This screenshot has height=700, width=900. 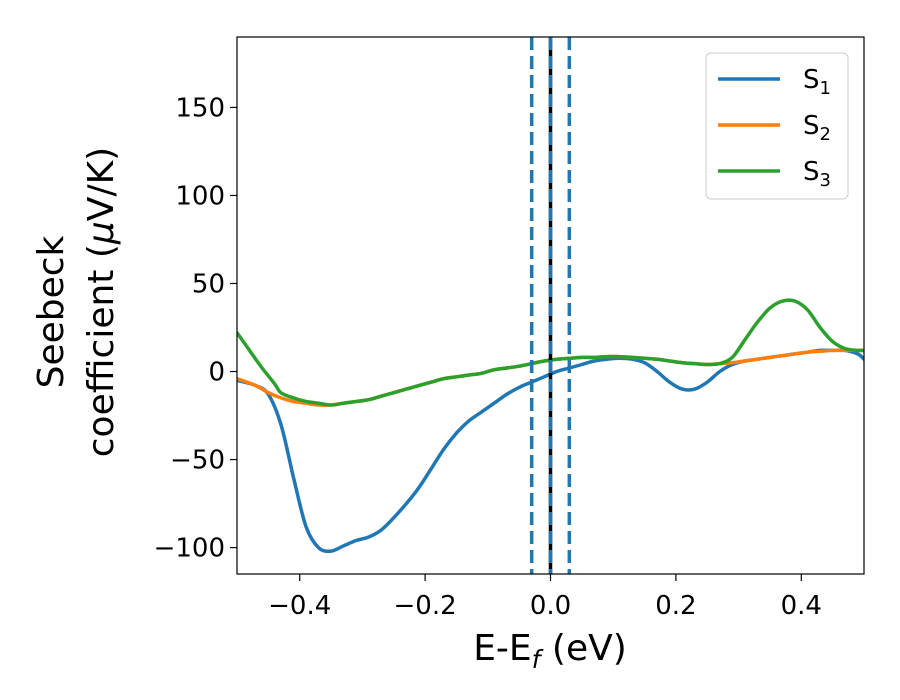 What do you see at coordinates (550, 305) in the screenshot?
I see `vline-layer` at bounding box center [550, 305].